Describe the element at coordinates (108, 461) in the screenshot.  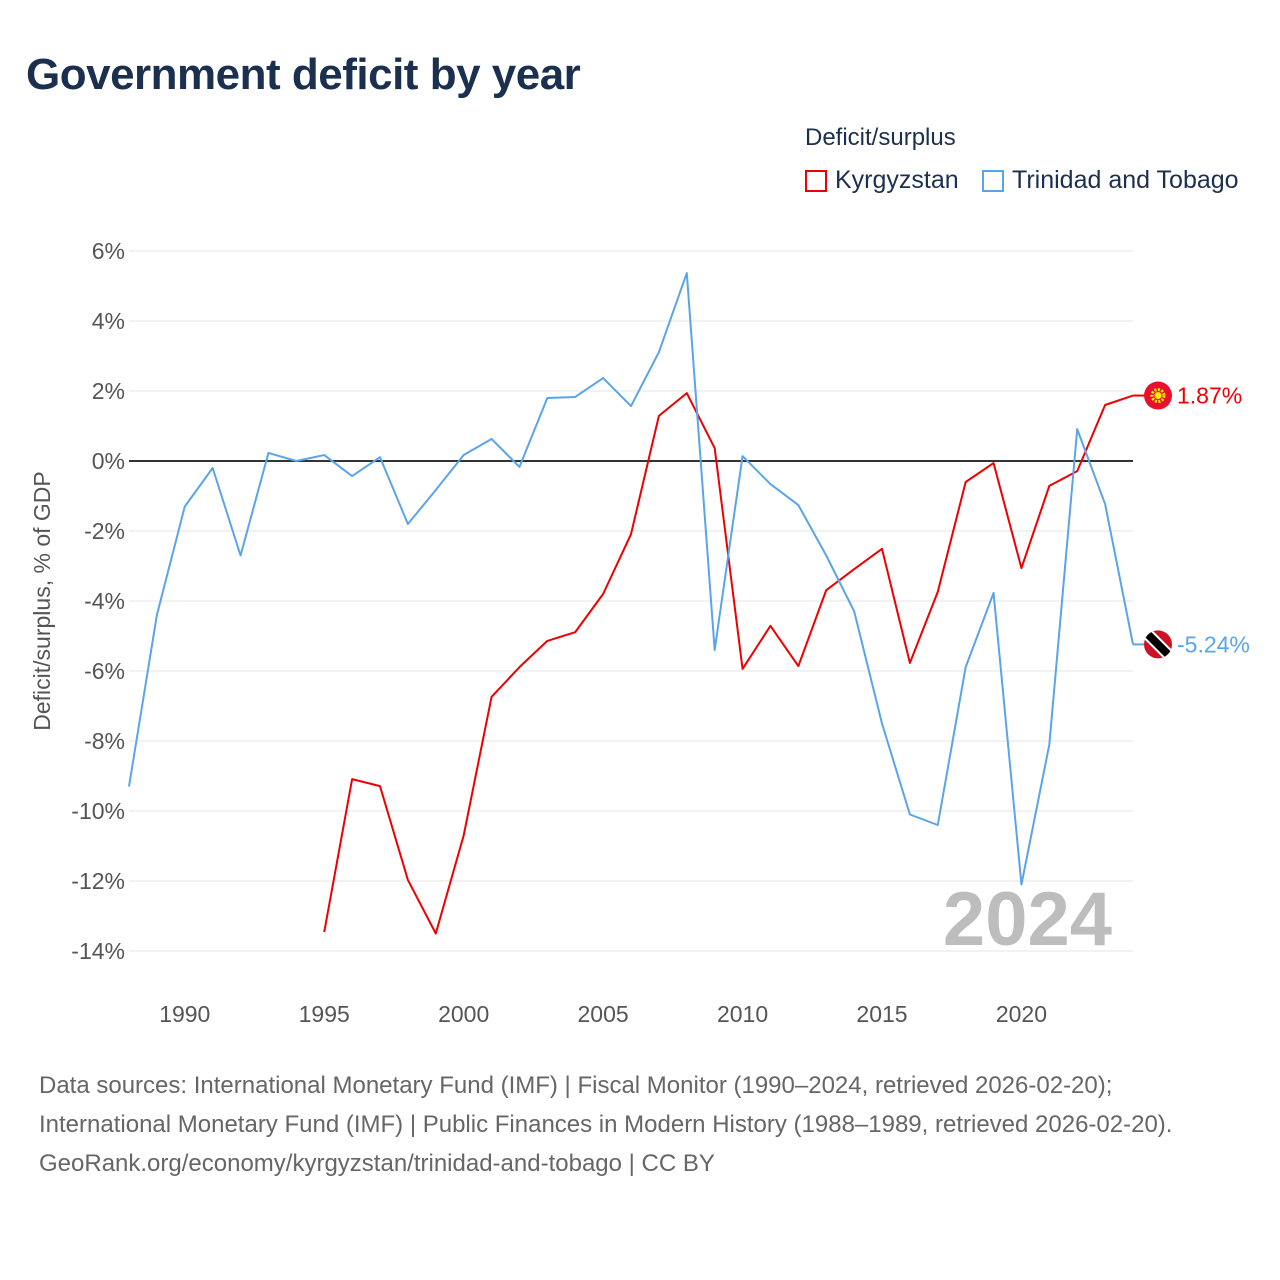
I see `y-tick-label: 0%` at that location.